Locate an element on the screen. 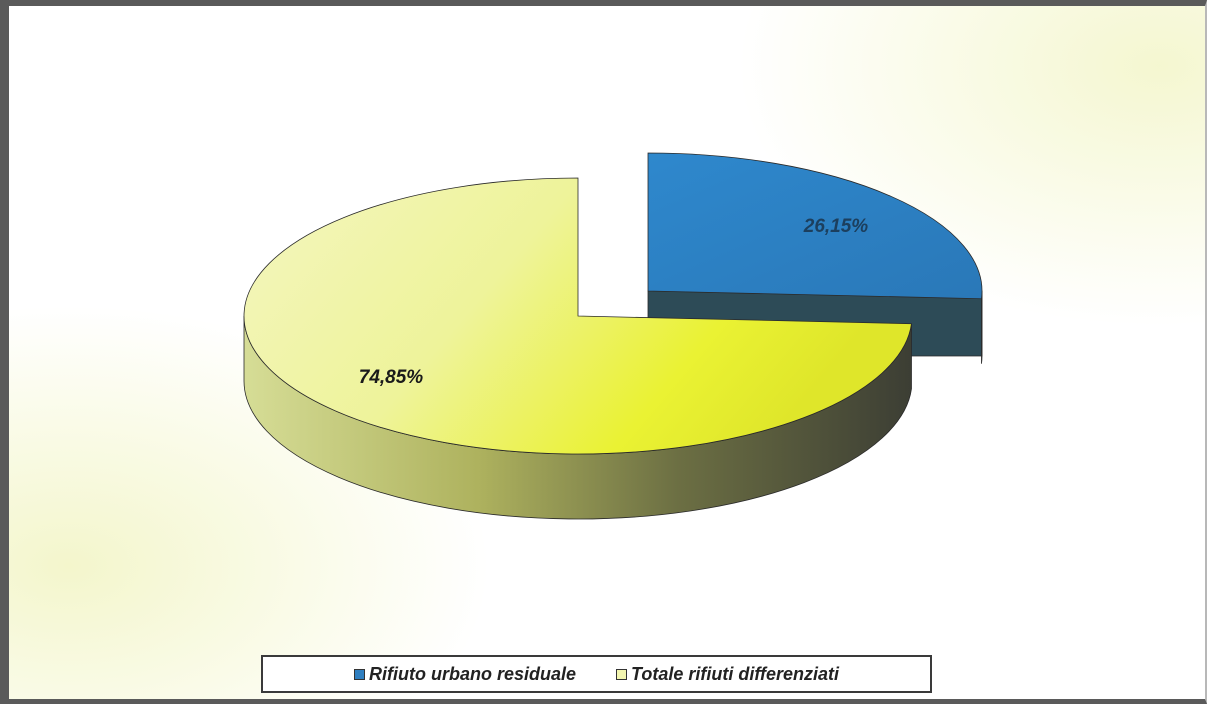  legend-swatch-differentiated is located at coordinates (621, 674).